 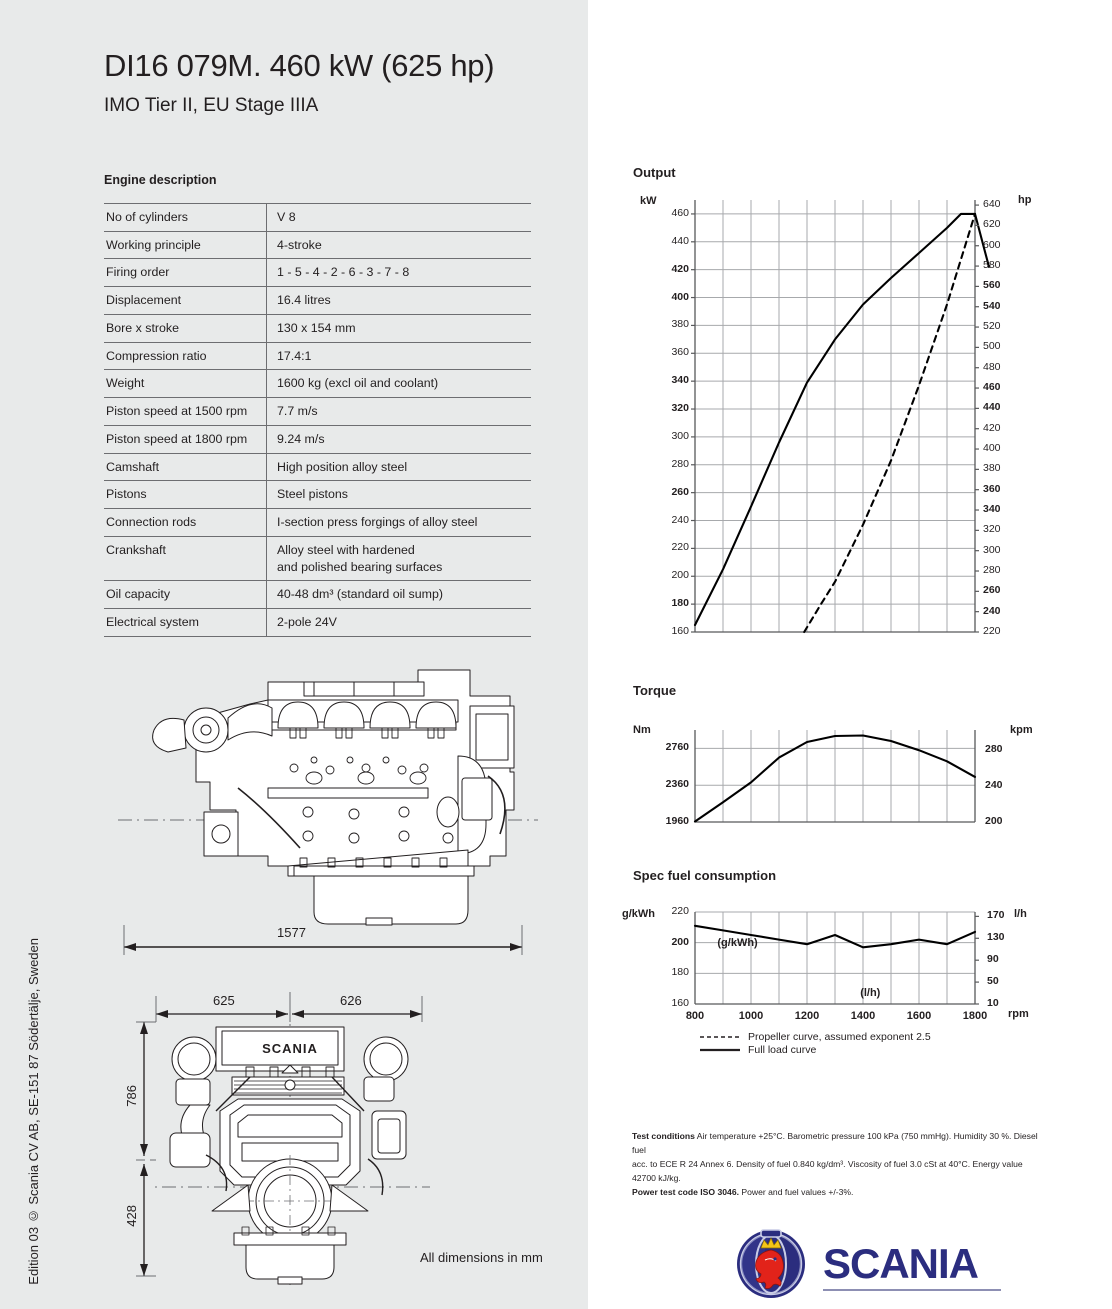 I want to click on spec-value: 4-stroke, so click(x=398, y=245).